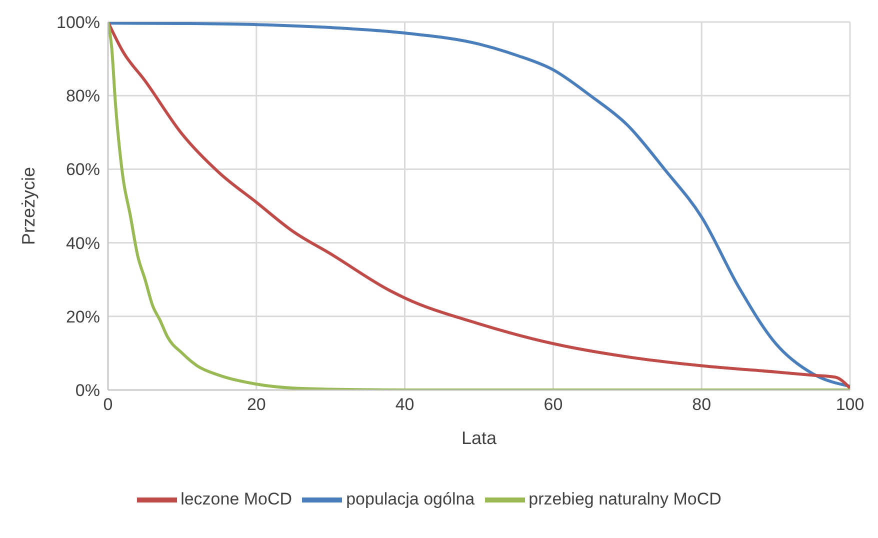 The height and width of the screenshot is (538, 878). I want to click on y-tick-label: 100%, so click(78, 22).